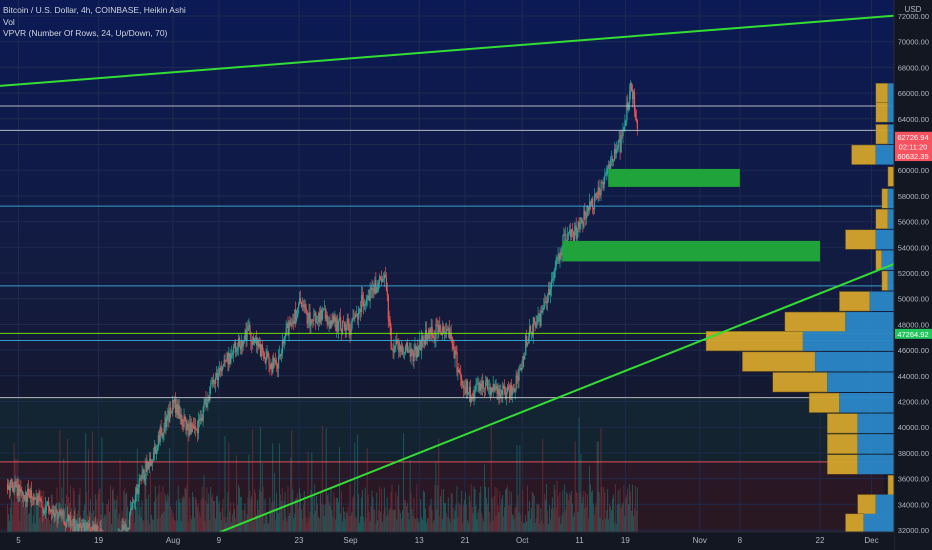 This screenshot has height=550, width=932. I want to click on time-axis-panel, so click(447, 541).